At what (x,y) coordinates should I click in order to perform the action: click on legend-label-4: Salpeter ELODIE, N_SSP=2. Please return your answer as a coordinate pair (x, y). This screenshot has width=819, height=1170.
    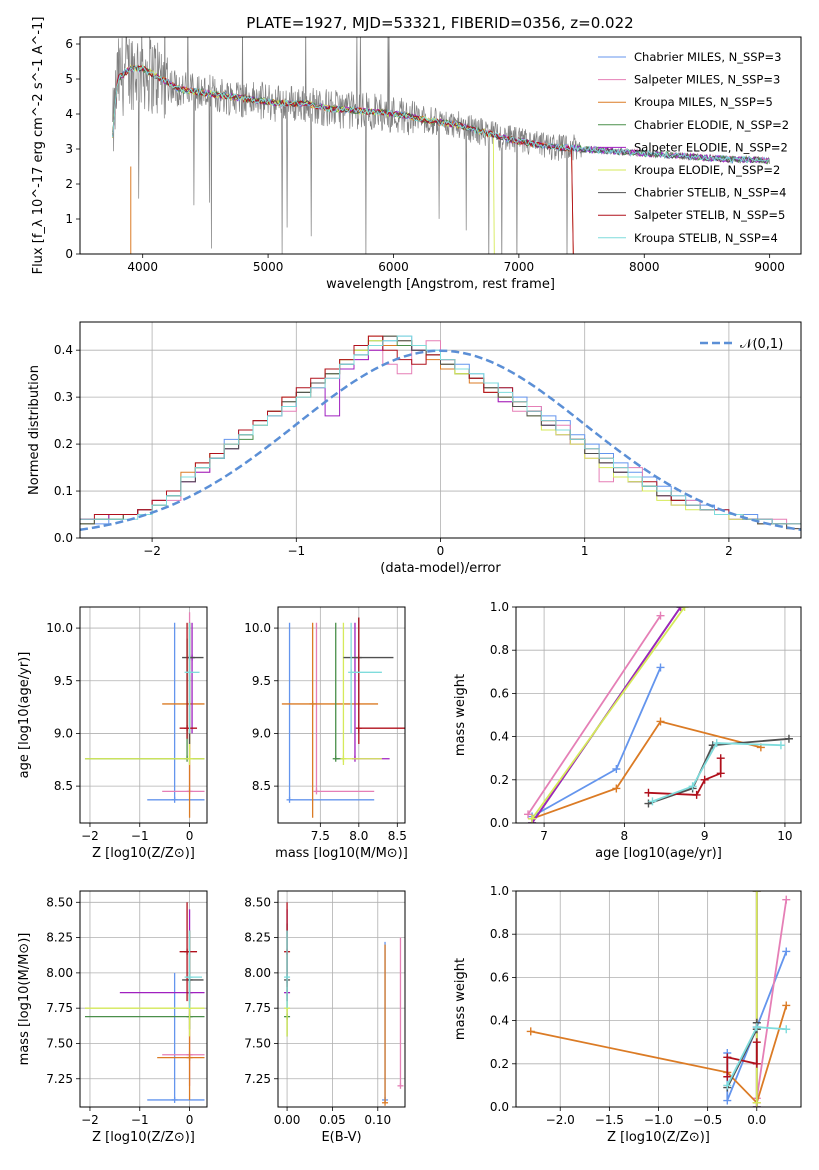
    Looking at the image, I should click on (711, 147).